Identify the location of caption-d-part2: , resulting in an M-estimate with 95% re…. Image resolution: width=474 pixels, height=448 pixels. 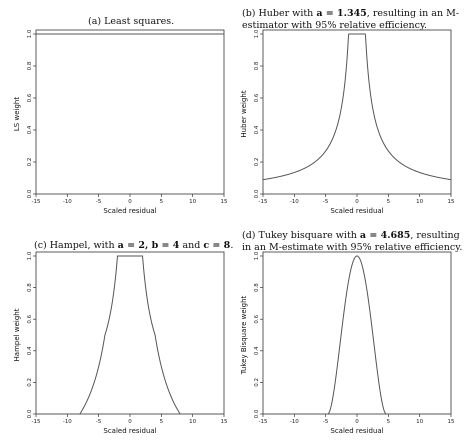
(352, 241).